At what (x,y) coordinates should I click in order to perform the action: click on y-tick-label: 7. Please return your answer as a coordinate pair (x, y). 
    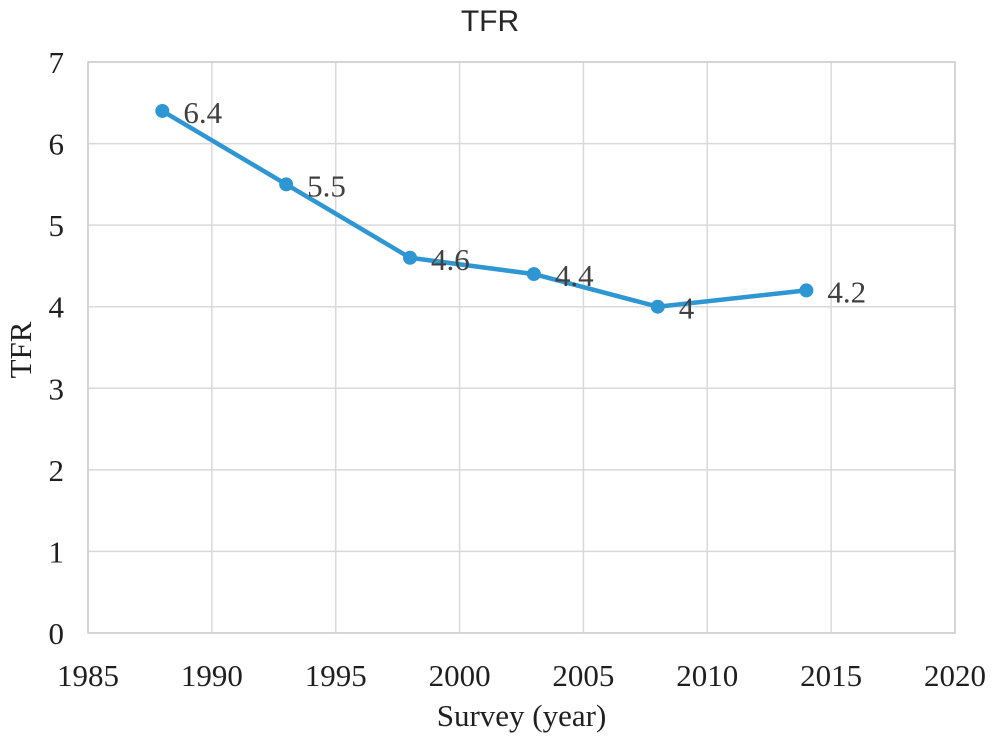
    Looking at the image, I should click on (57, 62).